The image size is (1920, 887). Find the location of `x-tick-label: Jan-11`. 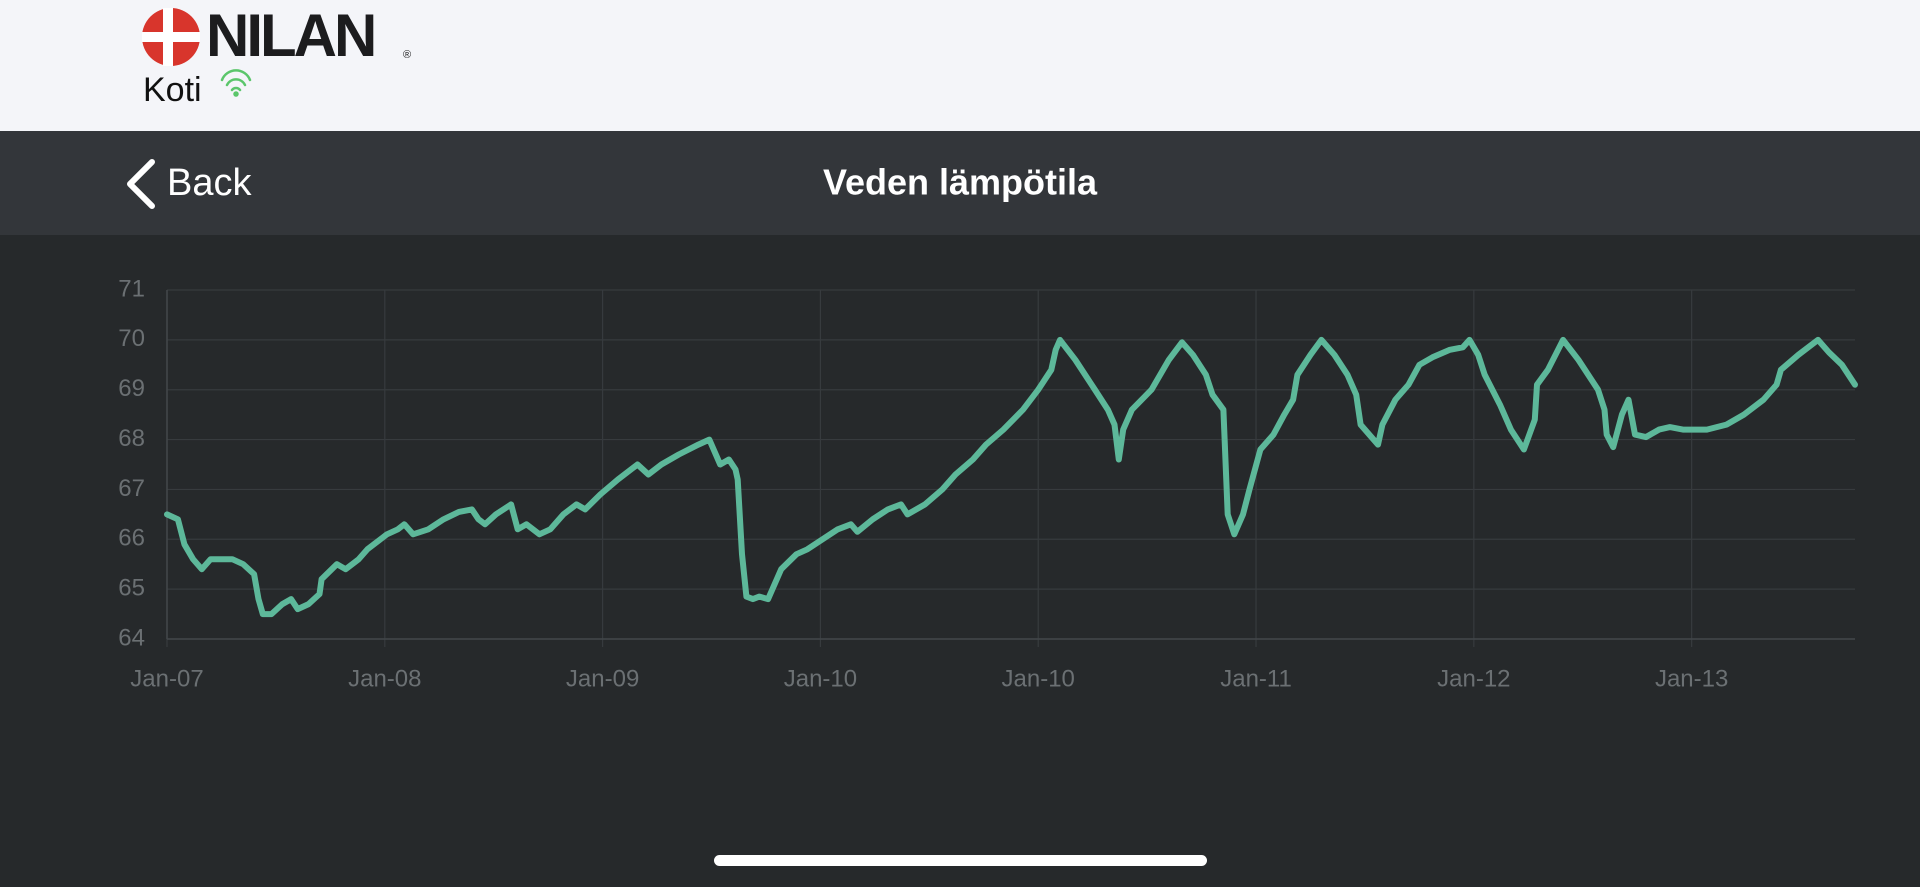

x-tick-label: Jan-11 is located at coordinates (1256, 678).